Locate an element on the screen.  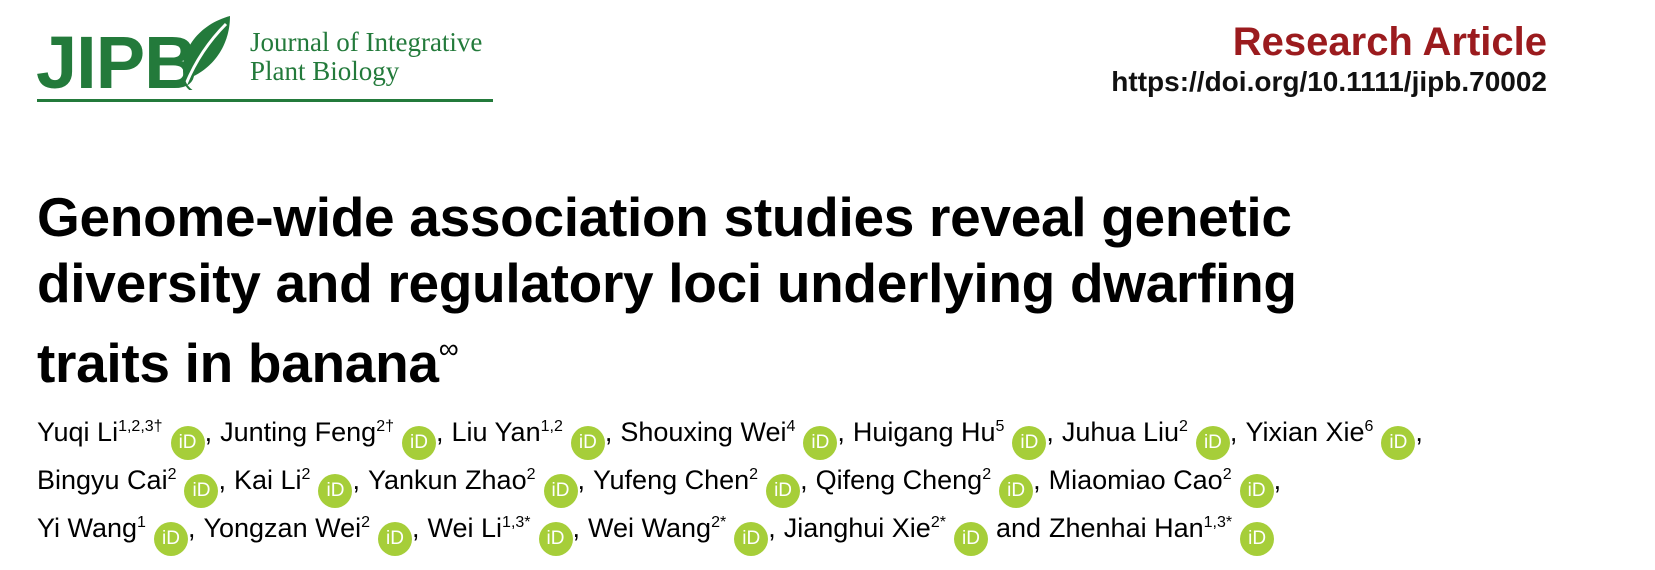
journal-line: Journal of Integrative is located at coordinates (366, 42).